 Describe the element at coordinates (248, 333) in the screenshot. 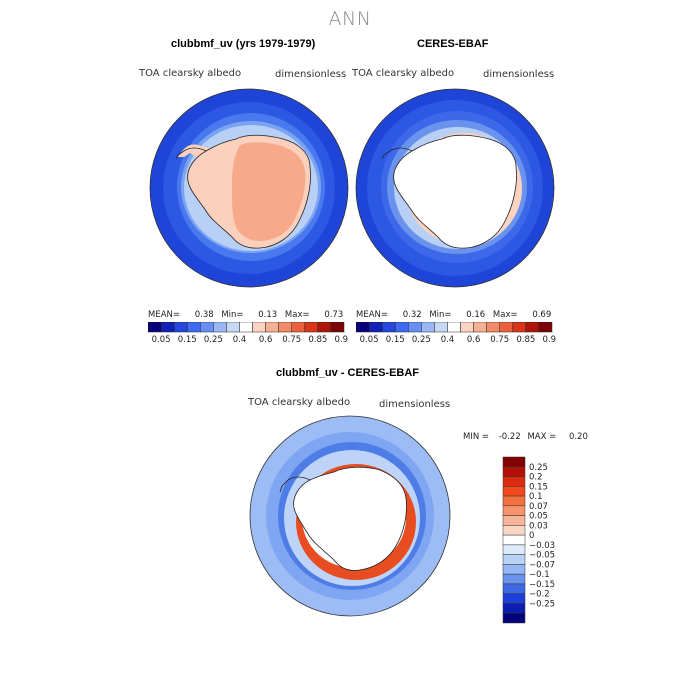

I see `model-colorbar: 0.05 0.15 0.25 0.4 0.6 0.75 0.85 0.95` at that location.